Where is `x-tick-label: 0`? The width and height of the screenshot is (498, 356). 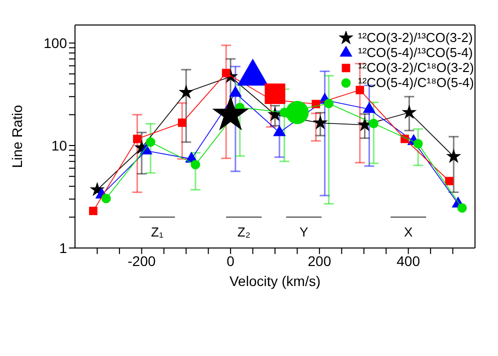
x-tick-label: 0 is located at coordinates (230, 260).